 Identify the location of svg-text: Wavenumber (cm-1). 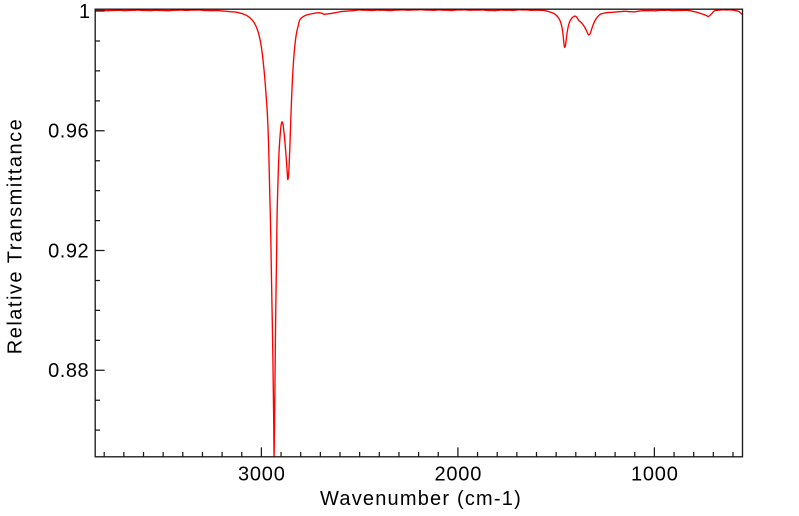
(421, 499).